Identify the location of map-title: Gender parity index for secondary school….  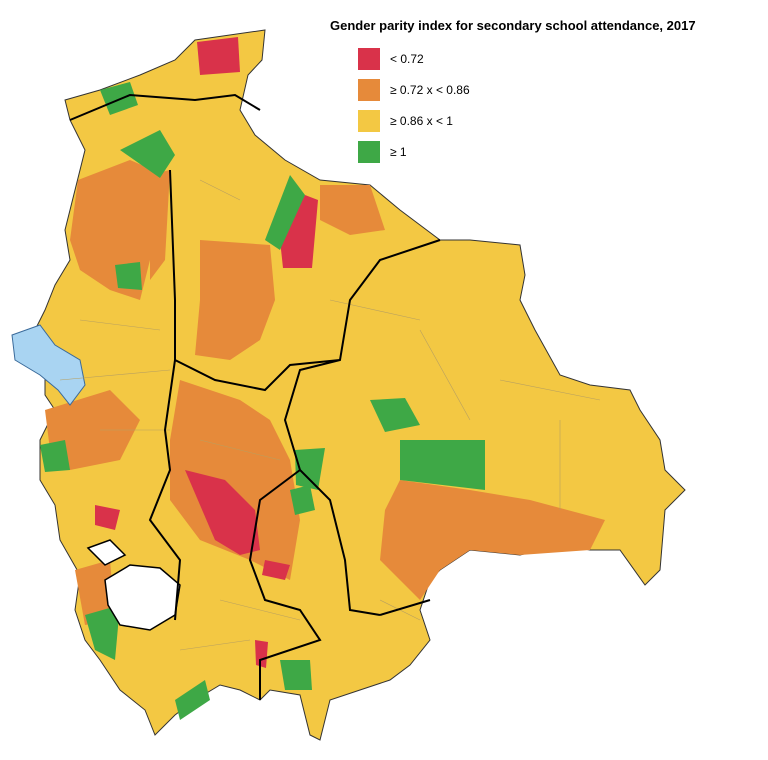
(513, 25).